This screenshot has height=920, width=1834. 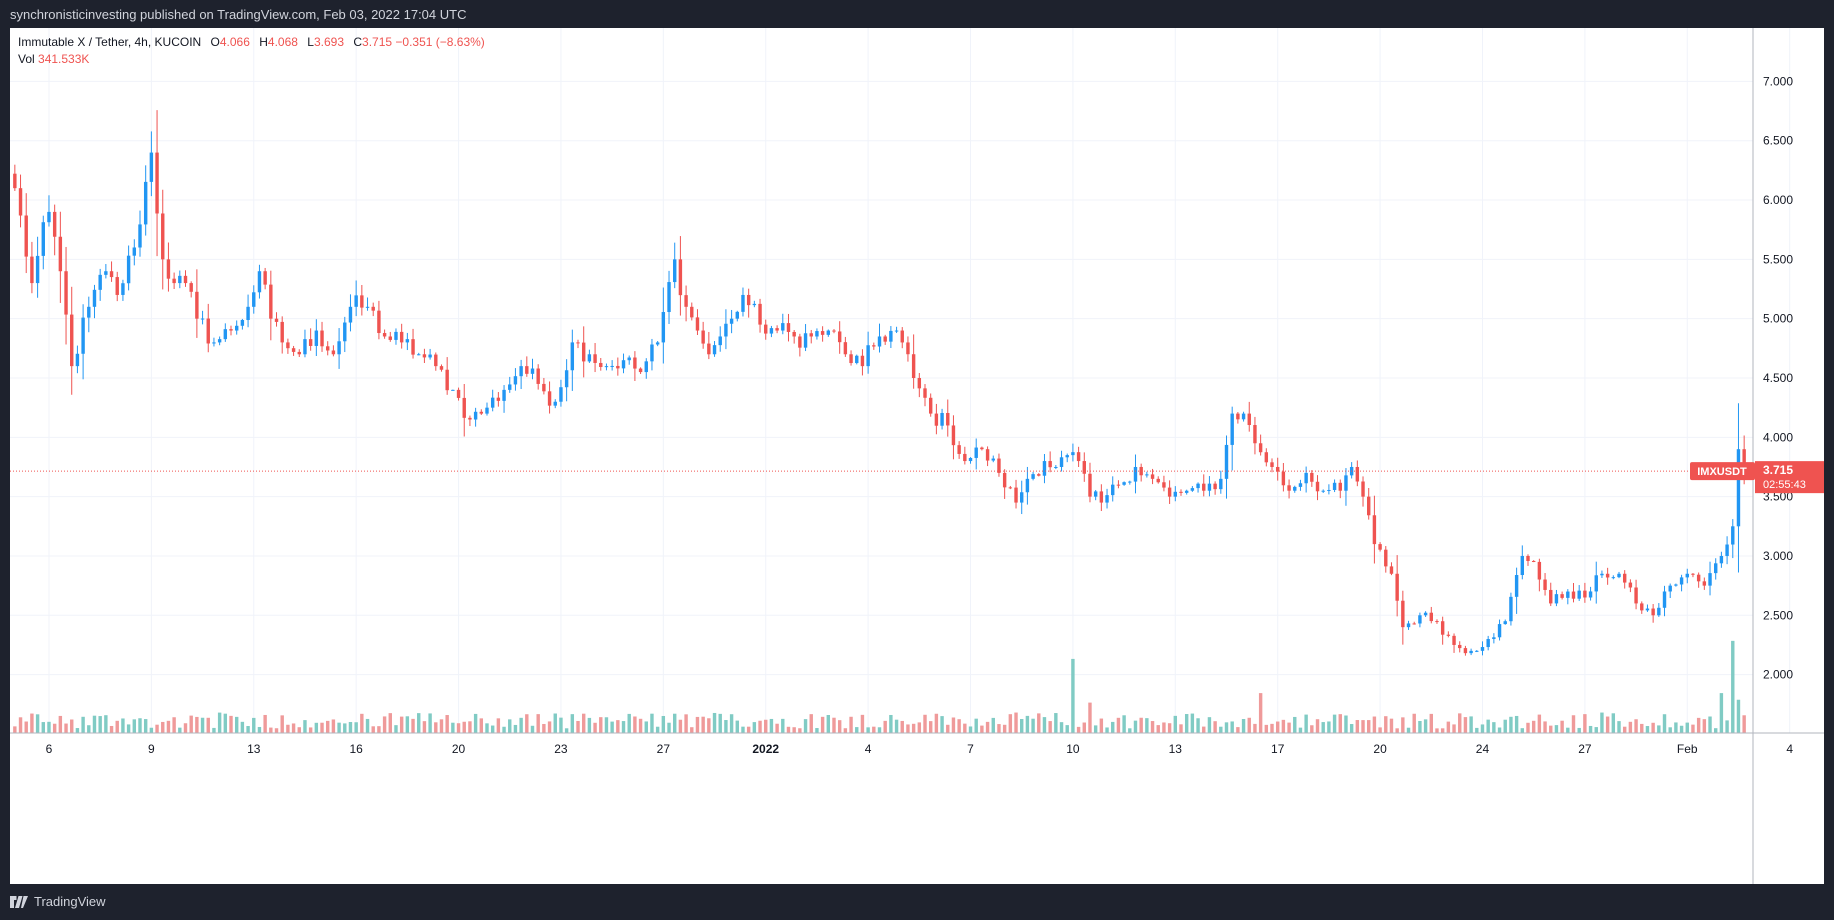 I want to click on y-tick-label: 5.500, so click(x=1778, y=259).